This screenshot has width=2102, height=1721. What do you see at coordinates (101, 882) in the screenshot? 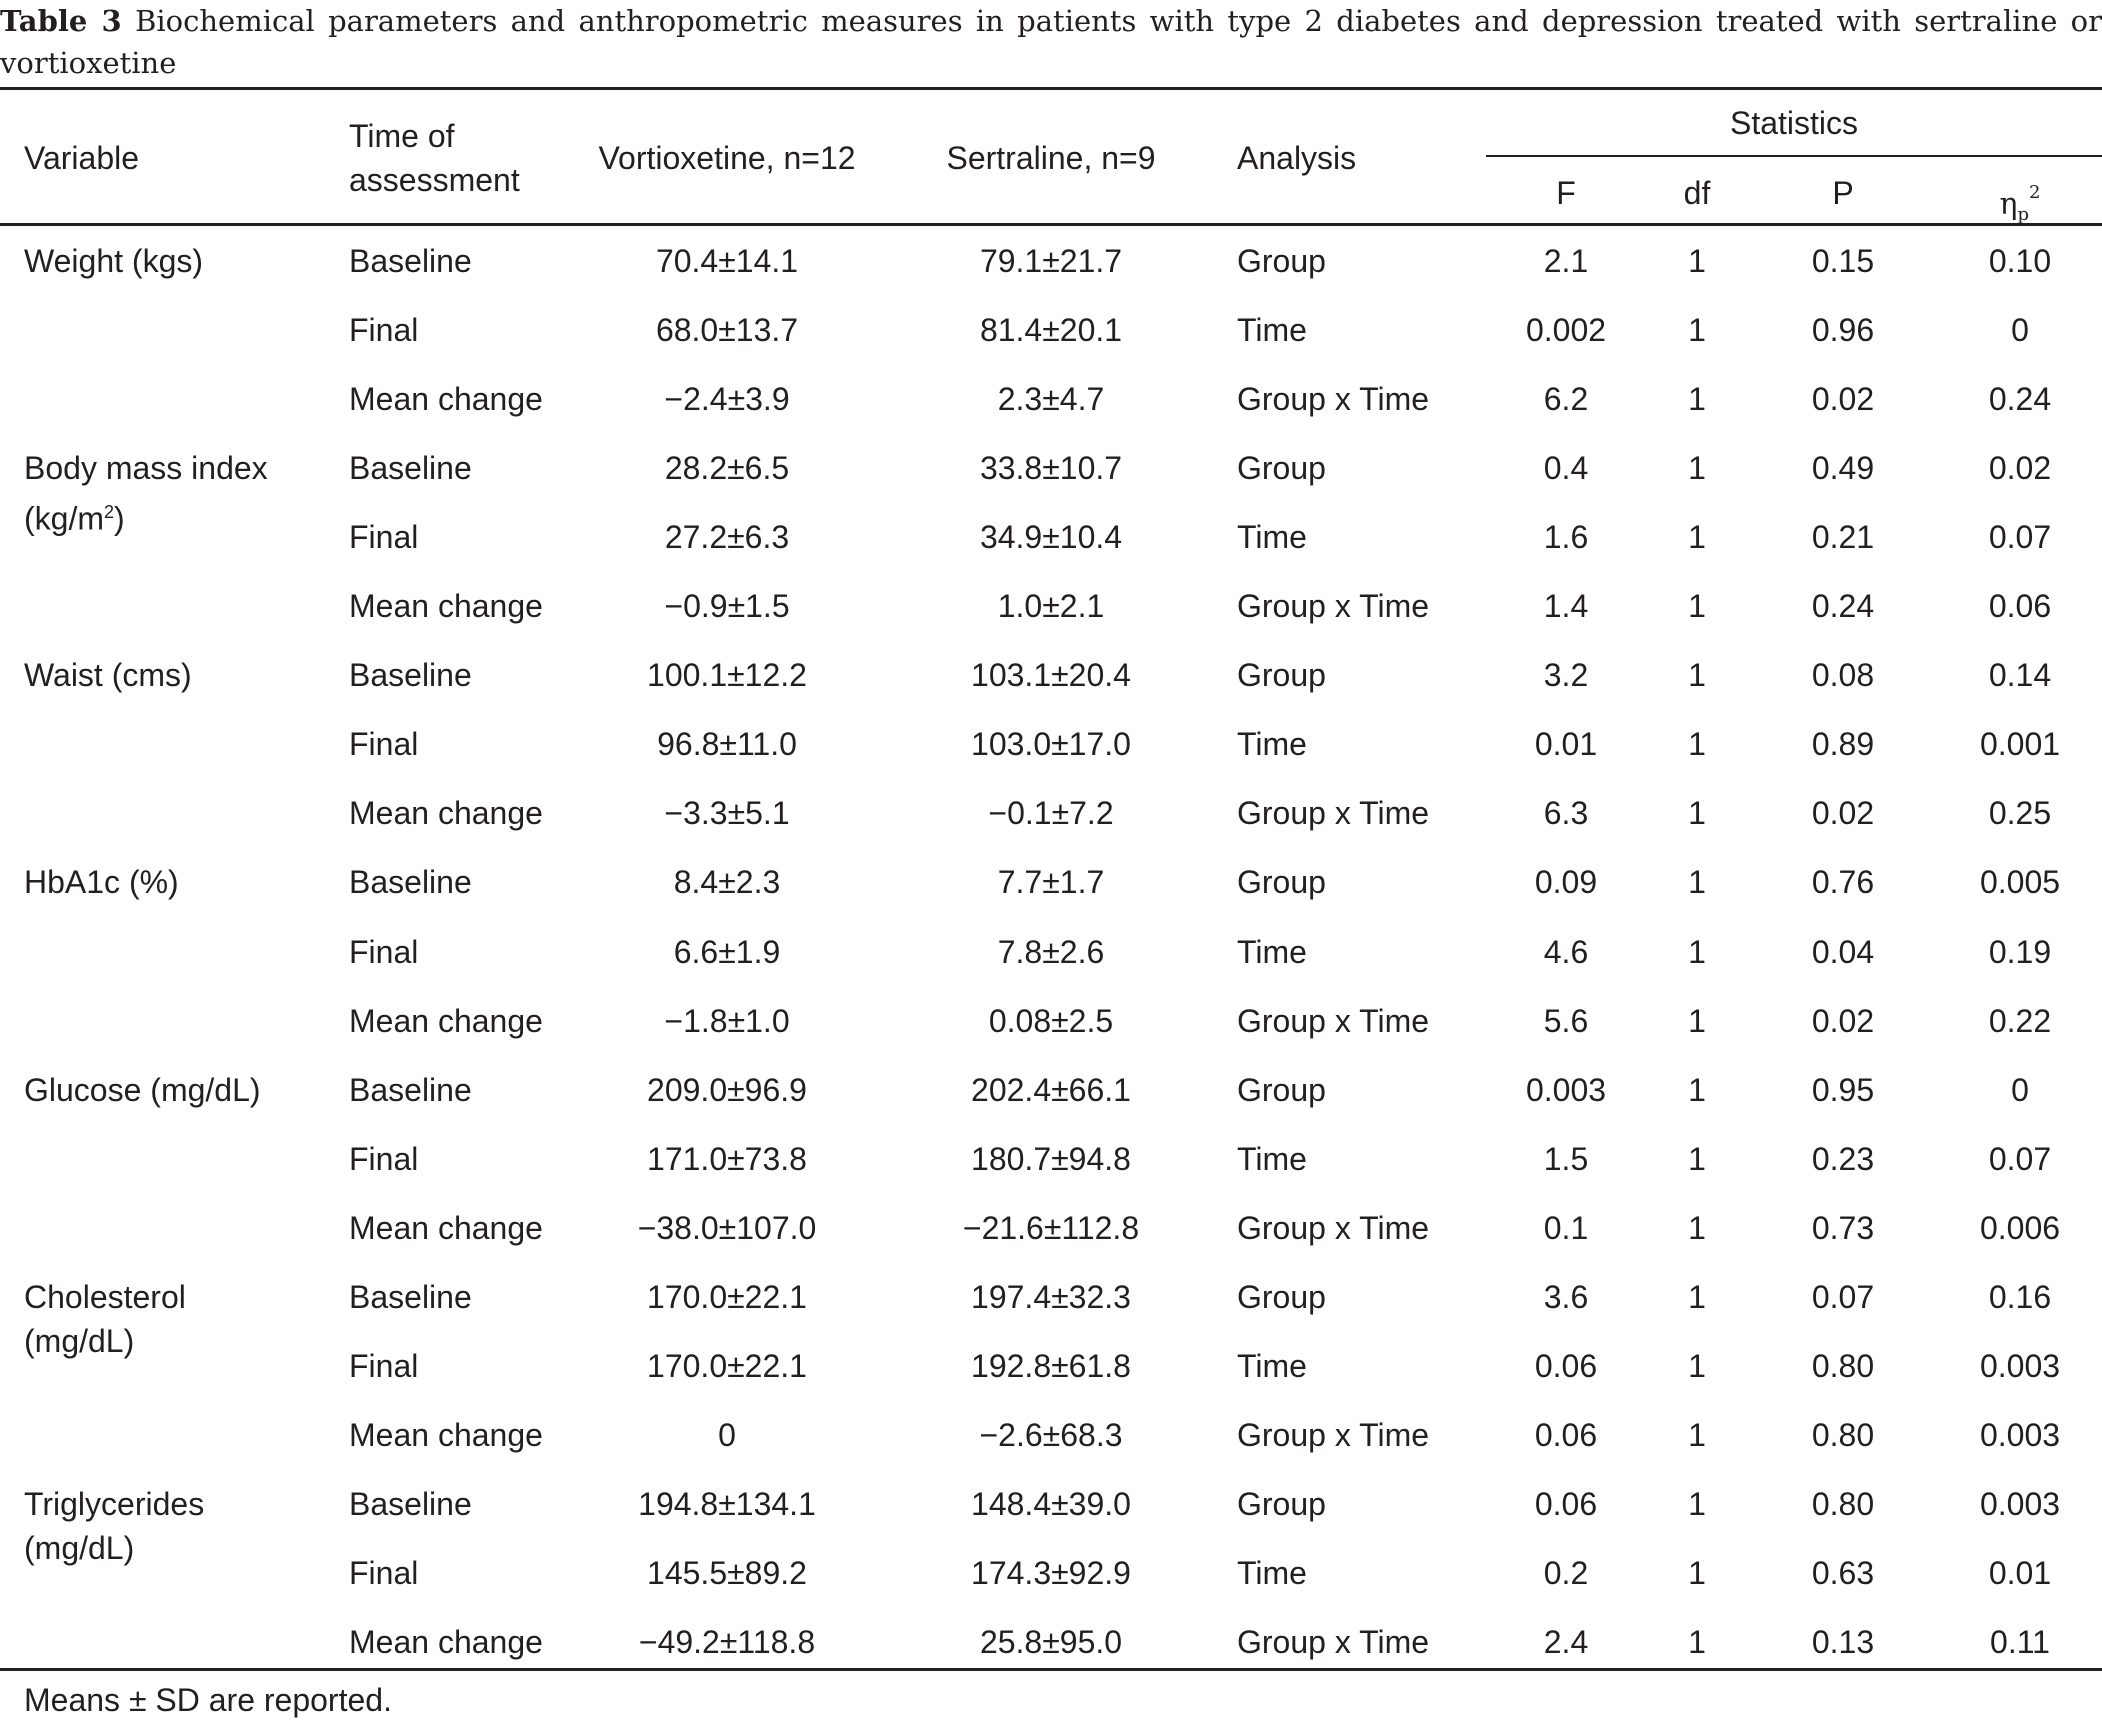
I see `variable-label: HbA1c (%)` at bounding box center [101, 882].